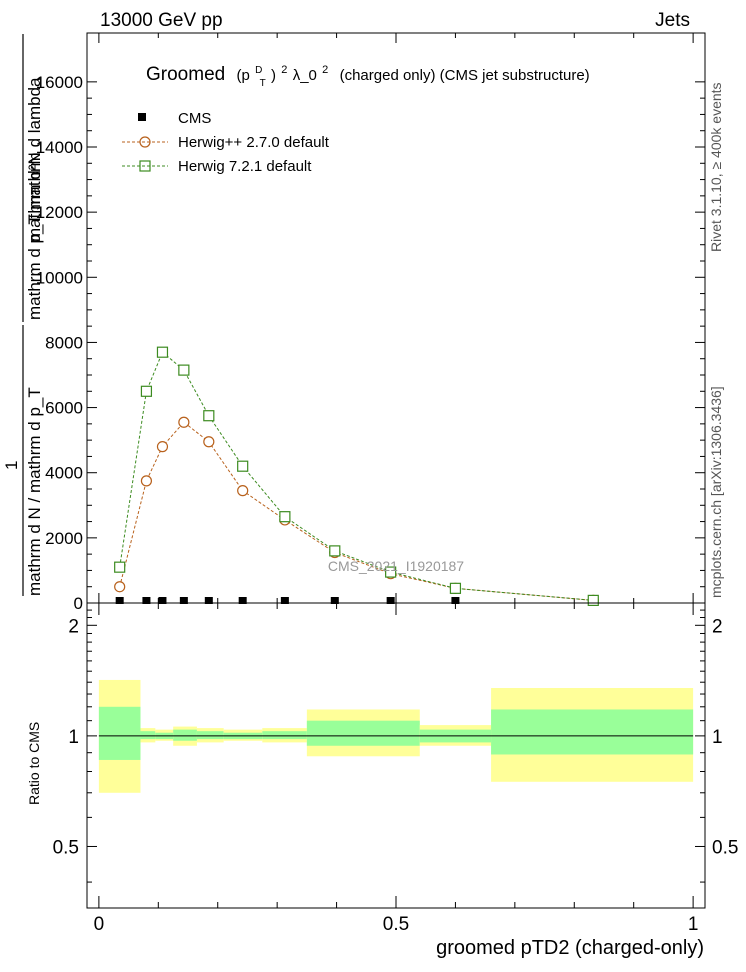 The height and width of the screenshot is (972, 746). Describe the element at coordinates (73, 737) in the screenshot. I see `ratio-ytick-label: 1` at that location.